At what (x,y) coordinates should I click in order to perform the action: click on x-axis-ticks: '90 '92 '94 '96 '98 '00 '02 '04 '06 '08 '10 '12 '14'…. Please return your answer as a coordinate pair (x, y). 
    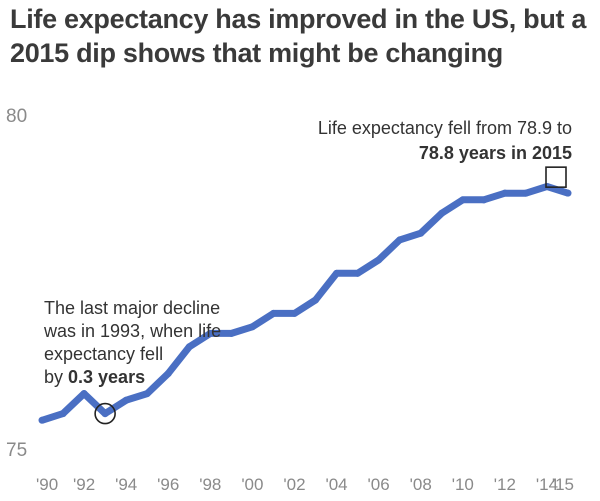
    Looking at the image, I should click on (305, 484).